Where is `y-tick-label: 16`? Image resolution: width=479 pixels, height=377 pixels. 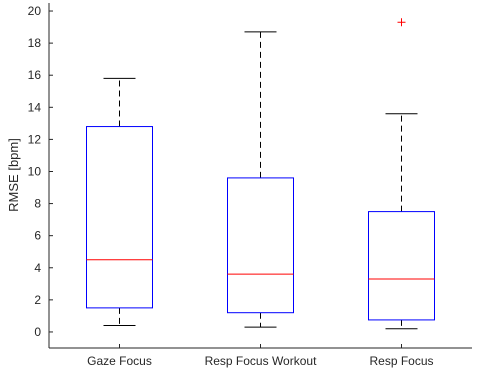
y-tick-label: 16 is located at coordinates (35, 75).